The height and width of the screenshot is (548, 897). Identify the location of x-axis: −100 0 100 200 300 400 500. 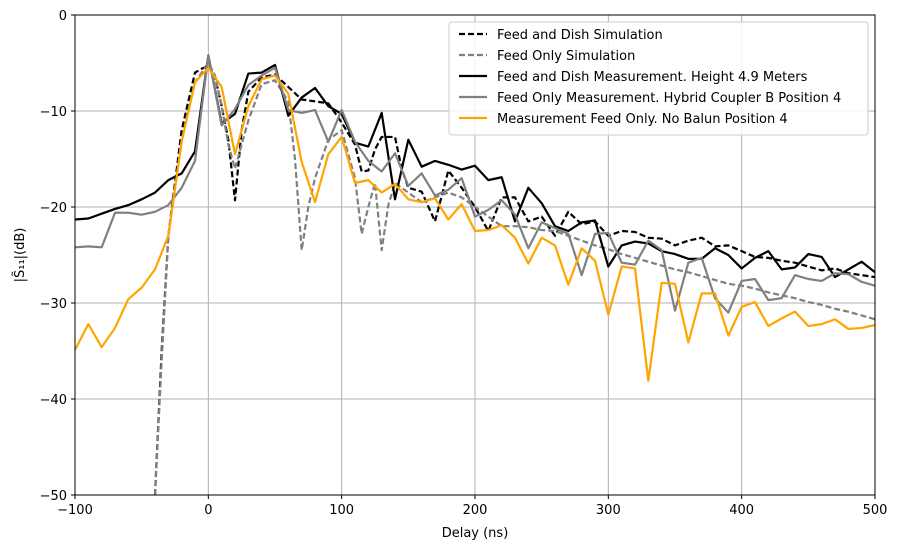
(472, 506).